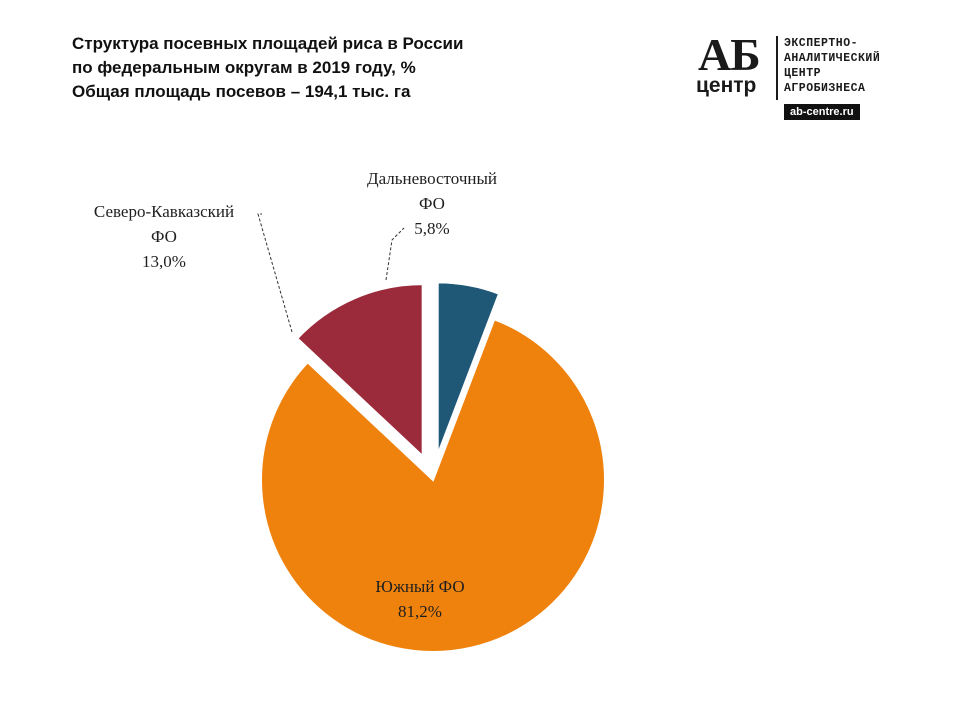 This screenshot has height=720, width=960. I want to click on logo-mark-ab: АБ, so click(729, 54).